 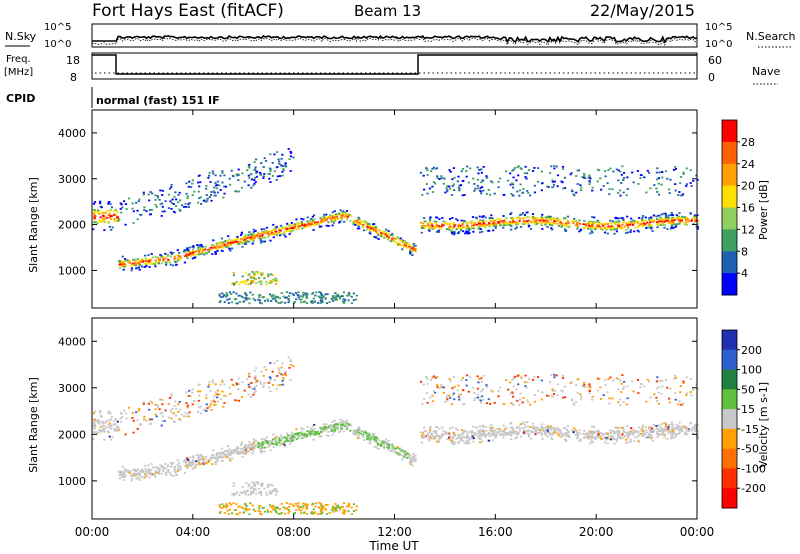 I want to click on power-colorbar-swatch, so click(x=729, y=196).